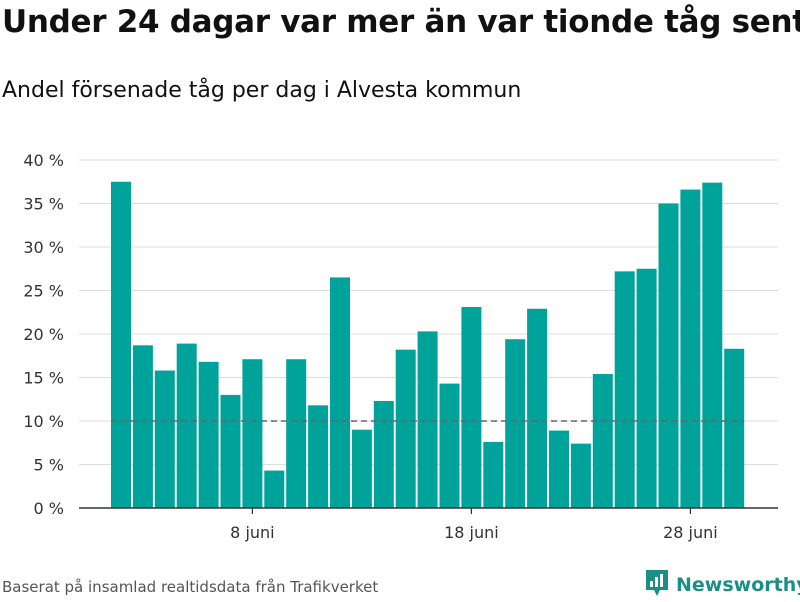  Describe the element at coordinates (43, 421) in the screenshot. I see `y-tick-label: 10 %` at that location.